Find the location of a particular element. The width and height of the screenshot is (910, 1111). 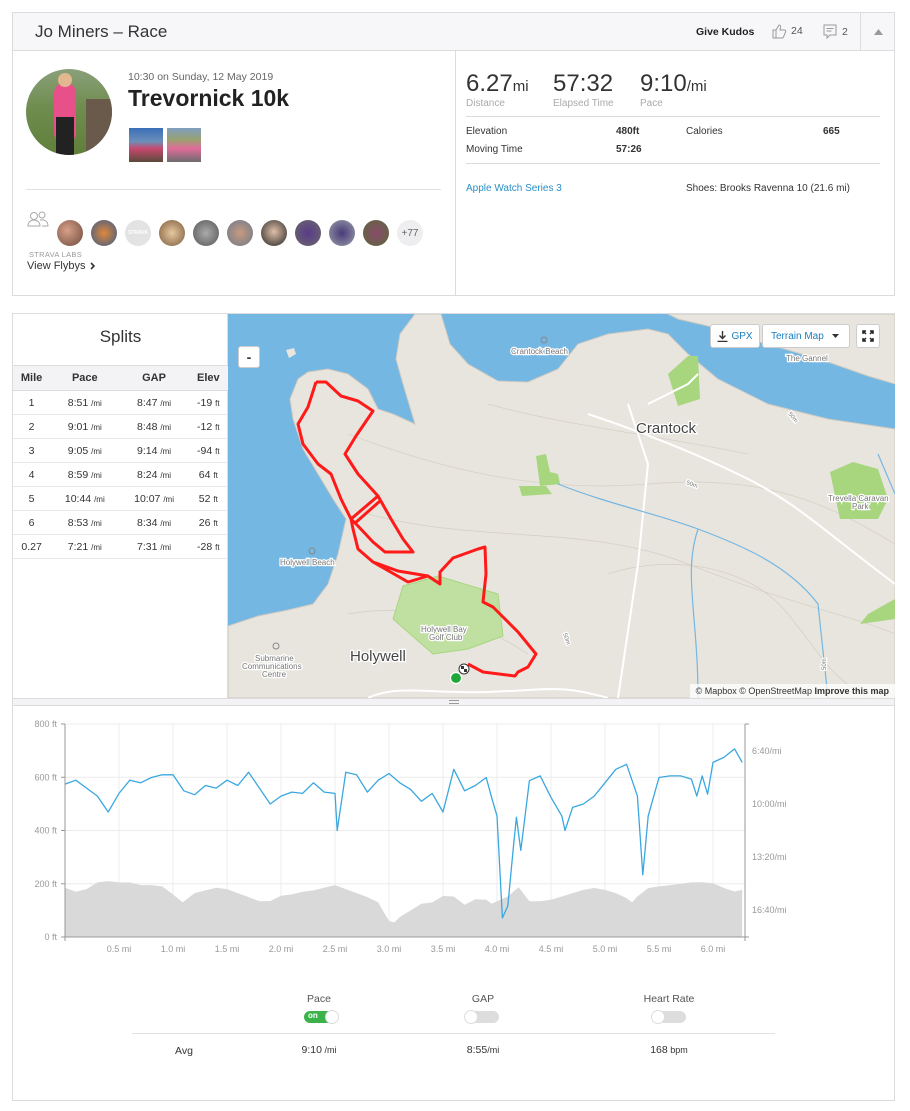

pace-toggle: on is located at coordinates (321, 1017).